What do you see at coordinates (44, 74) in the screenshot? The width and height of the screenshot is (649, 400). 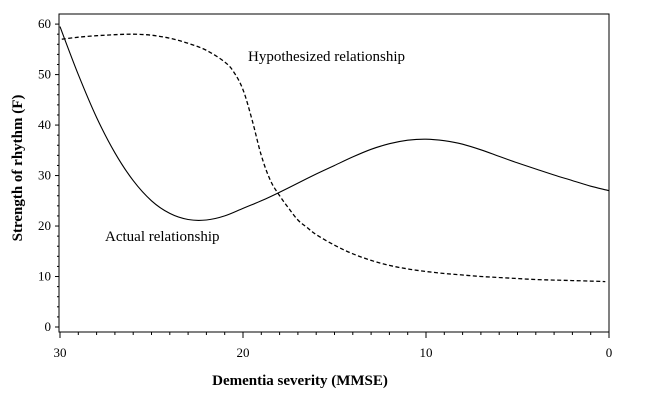 I see `y-tick-label: 50` at bounding box center [44, 74].